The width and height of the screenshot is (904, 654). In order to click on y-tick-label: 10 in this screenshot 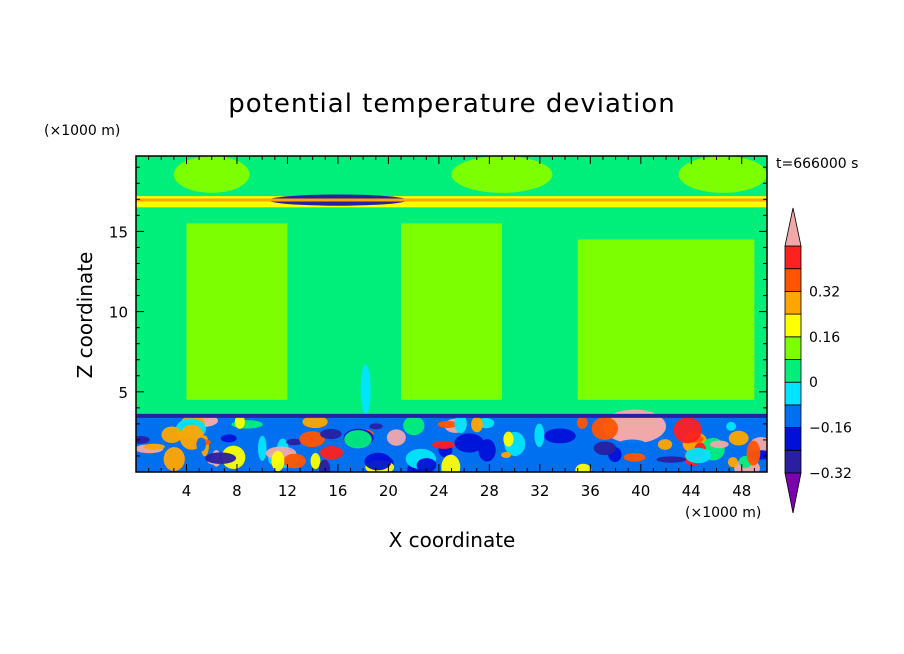, I will do `click(118, 313)`.